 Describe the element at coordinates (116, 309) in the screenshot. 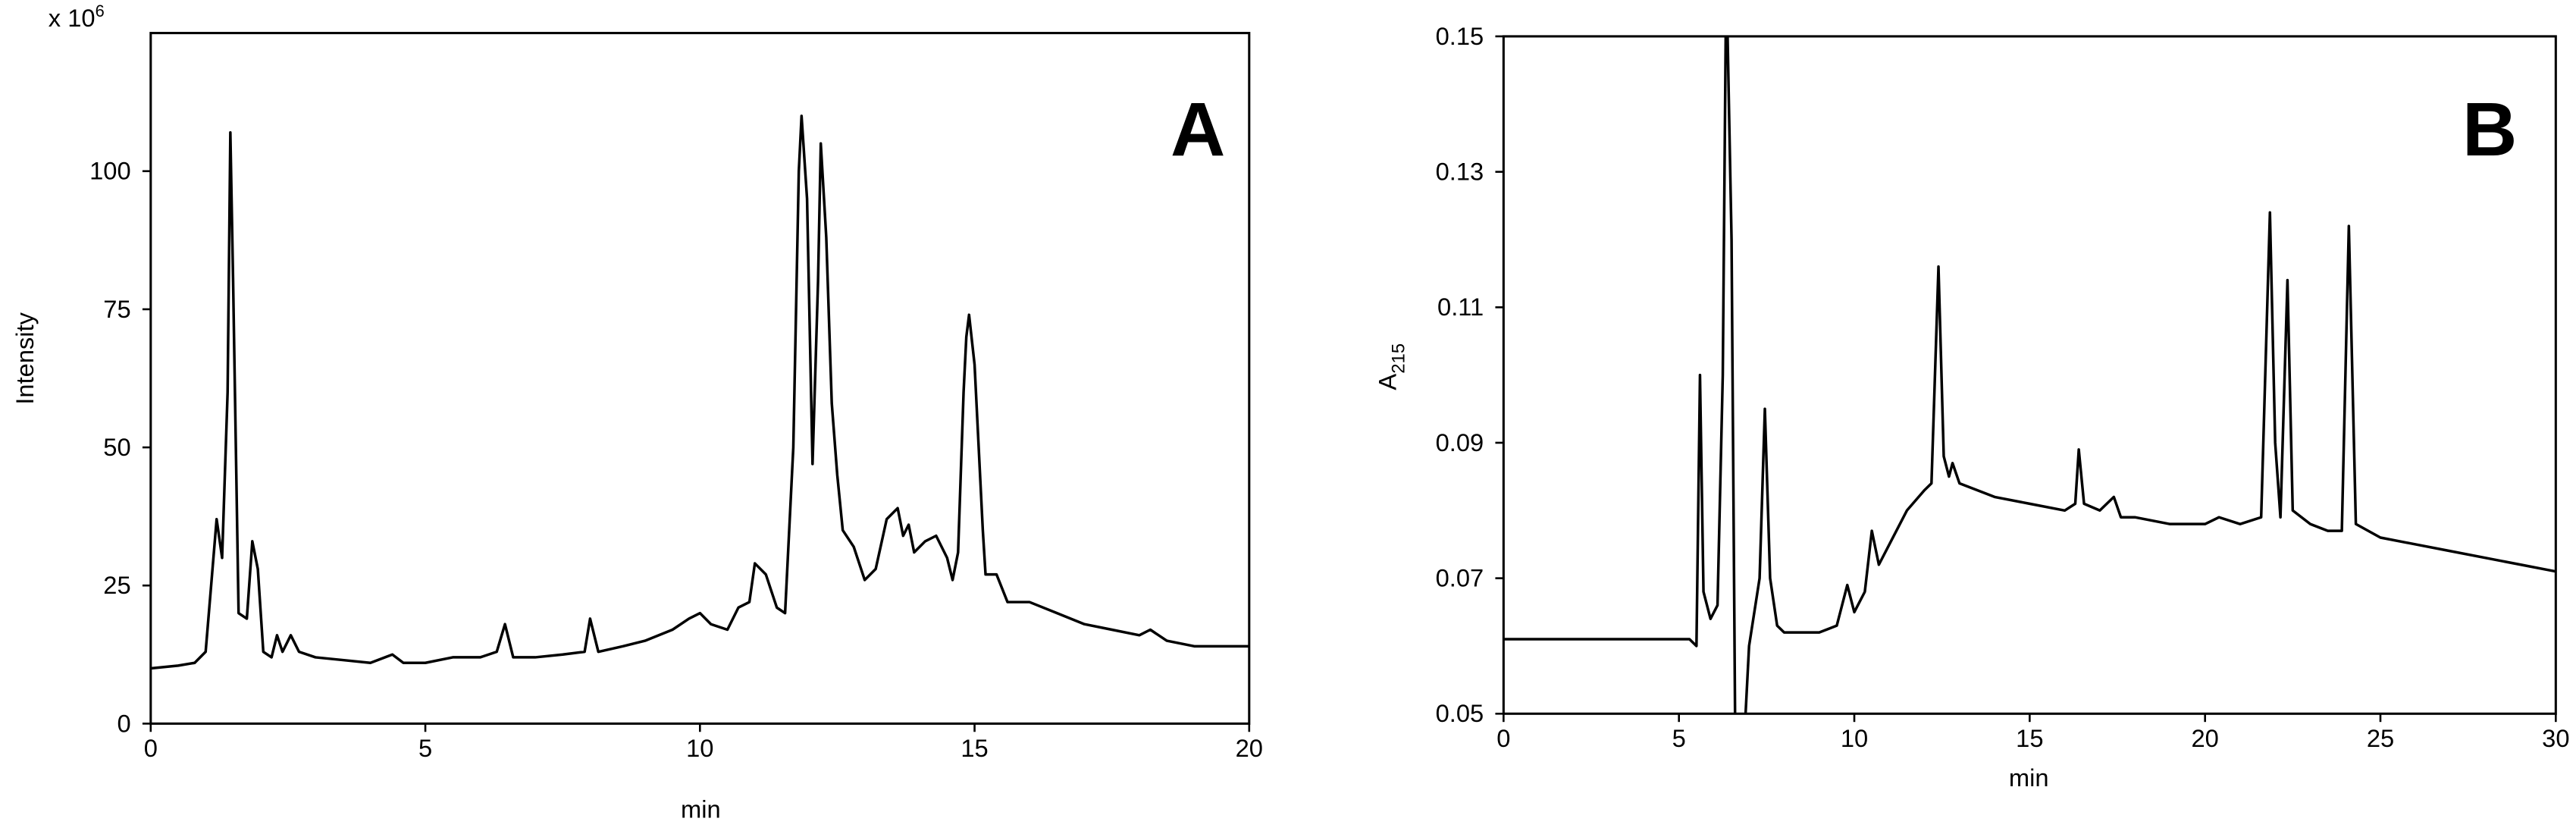

I see `y-tick-label: 75` at that location.